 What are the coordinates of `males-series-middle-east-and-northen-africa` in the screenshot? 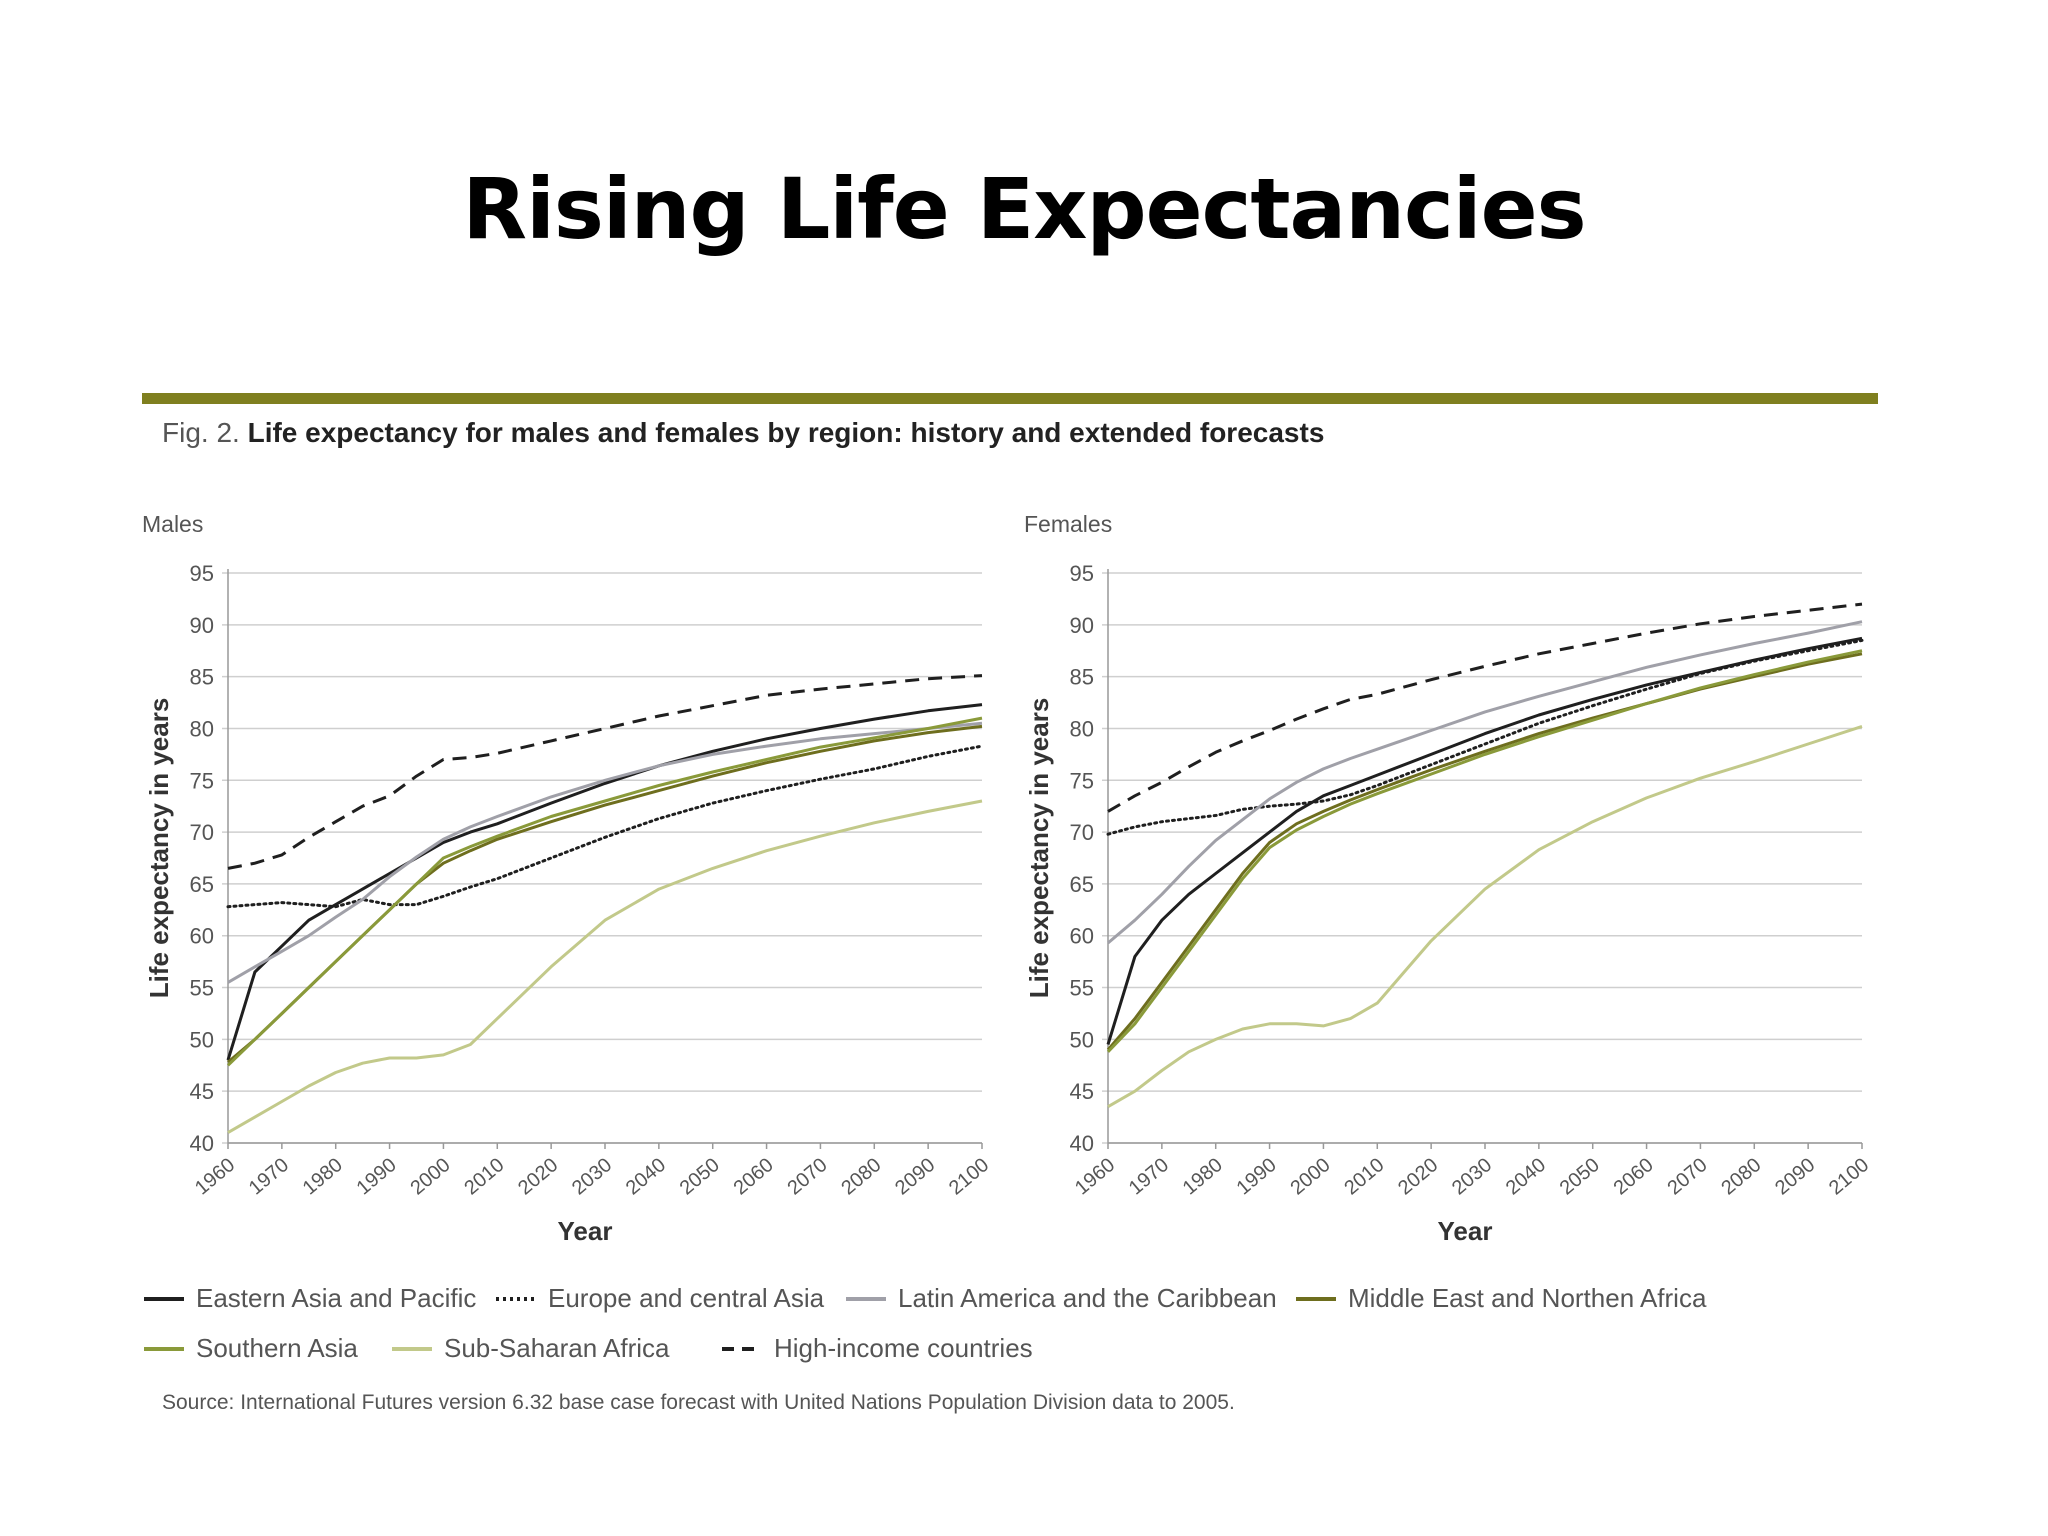 It's located at (605, 894).